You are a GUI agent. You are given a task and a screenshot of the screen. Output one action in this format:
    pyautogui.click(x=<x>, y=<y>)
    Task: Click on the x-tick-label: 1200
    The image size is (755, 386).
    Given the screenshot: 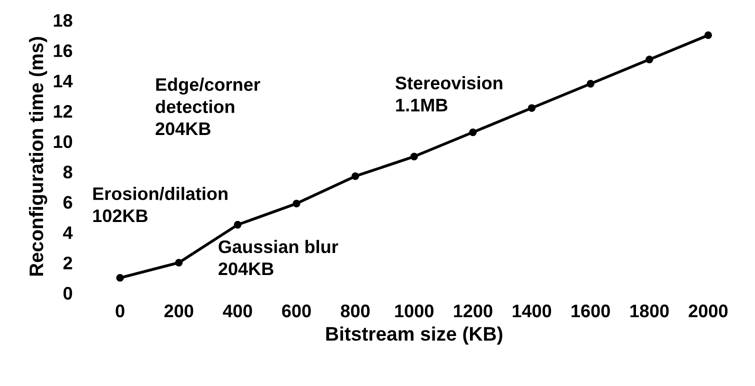 What is the action you would take?
    pyautogui.click(x=473, y=311)
    